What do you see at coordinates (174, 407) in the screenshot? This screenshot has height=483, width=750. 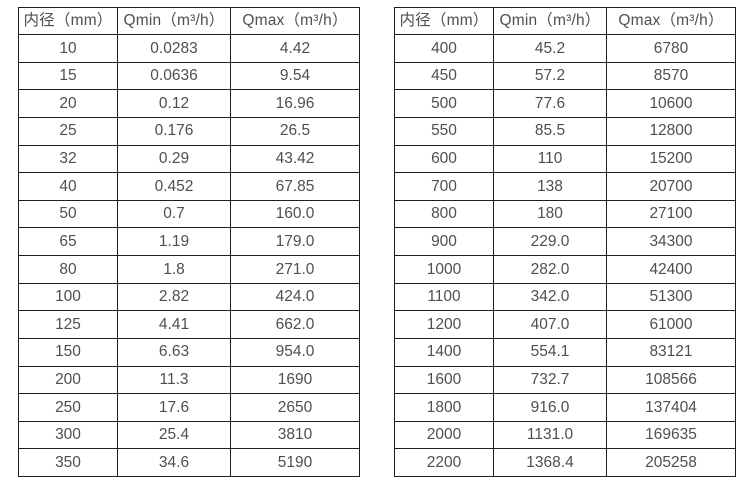 I see `qmin-cell: 17.6` at bounding box center [174, 407].